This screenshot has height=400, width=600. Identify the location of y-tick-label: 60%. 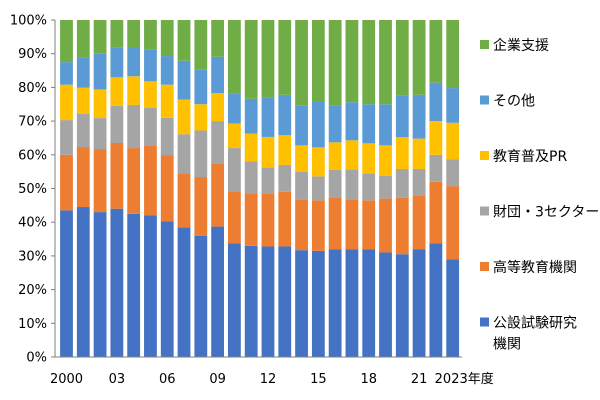
(32, 155).